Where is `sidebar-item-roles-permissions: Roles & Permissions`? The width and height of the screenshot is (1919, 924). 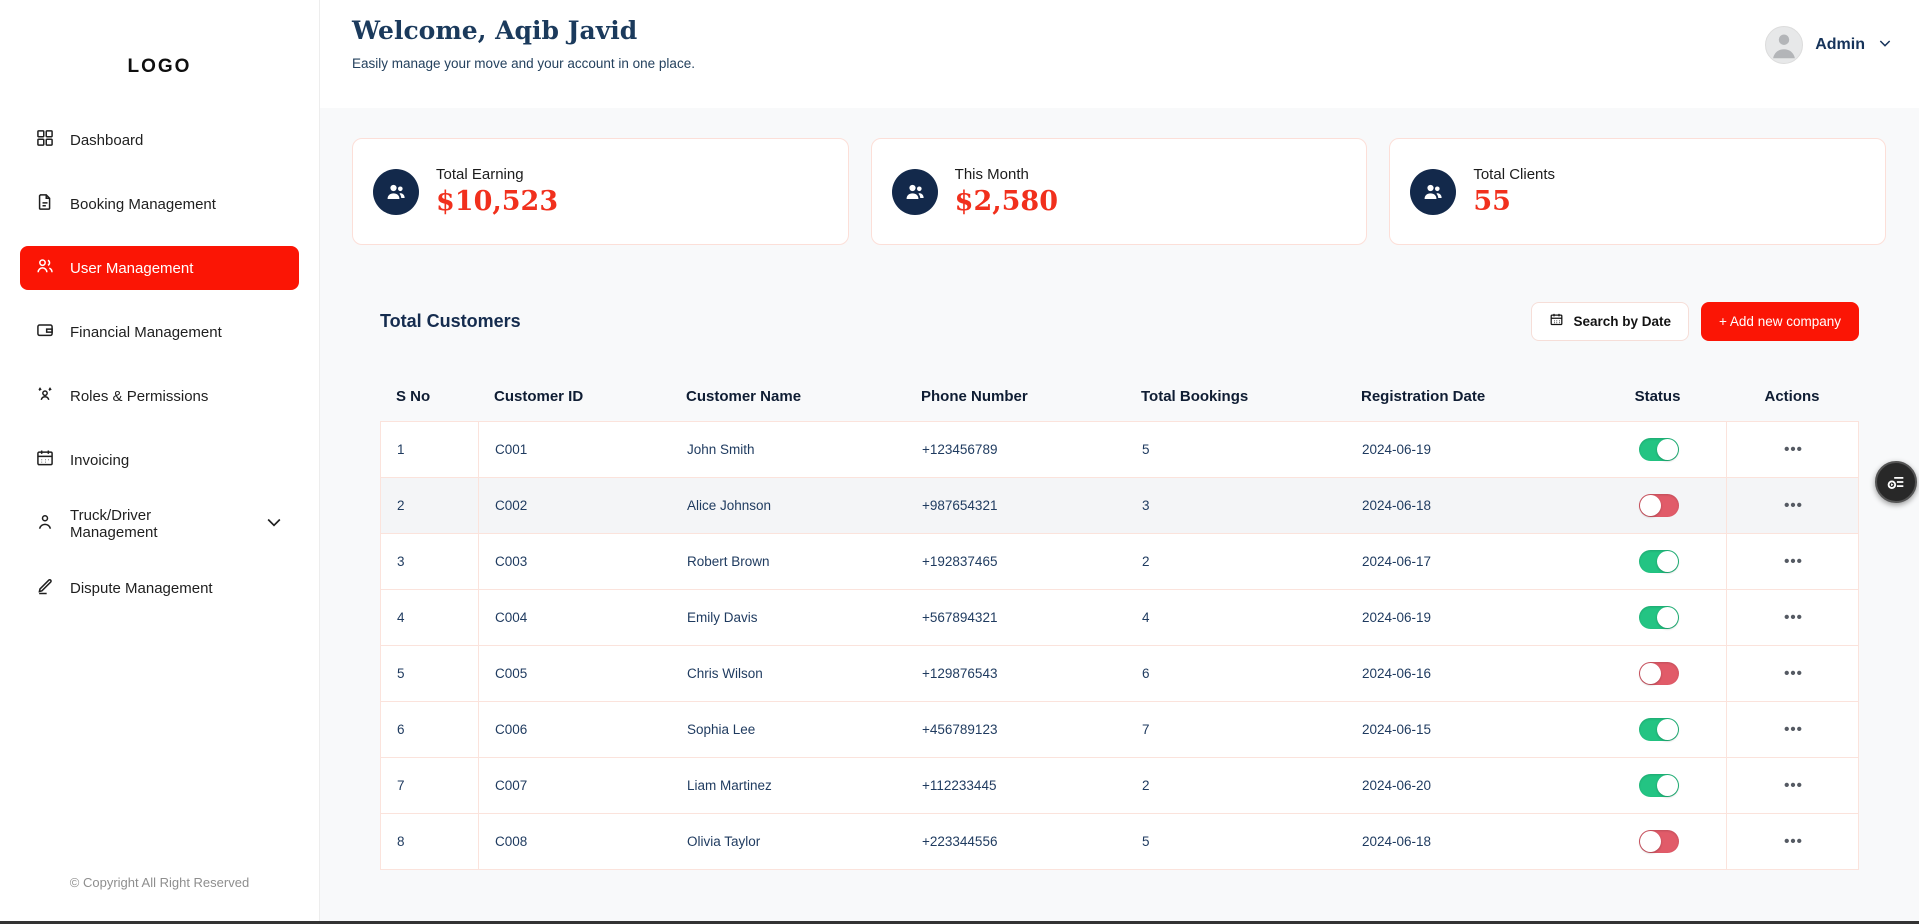 sidebar-item-roles-permissions: Roles & Permissions is located at coordinates (159, 396).